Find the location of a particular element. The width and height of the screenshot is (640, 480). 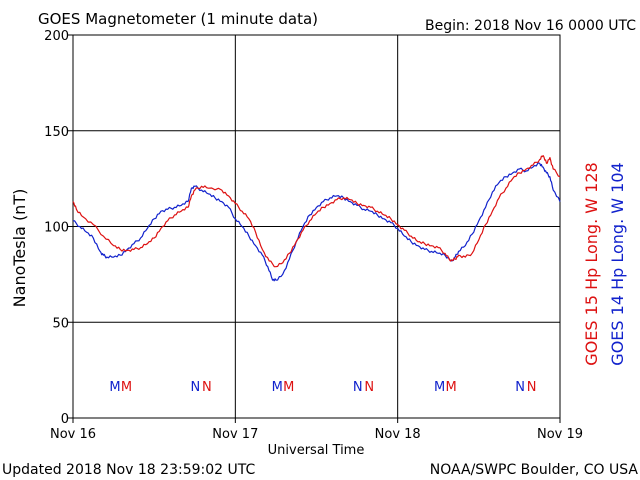

mn-markers: M N M N M NM N M N M N is located at coordinates (322, 387).